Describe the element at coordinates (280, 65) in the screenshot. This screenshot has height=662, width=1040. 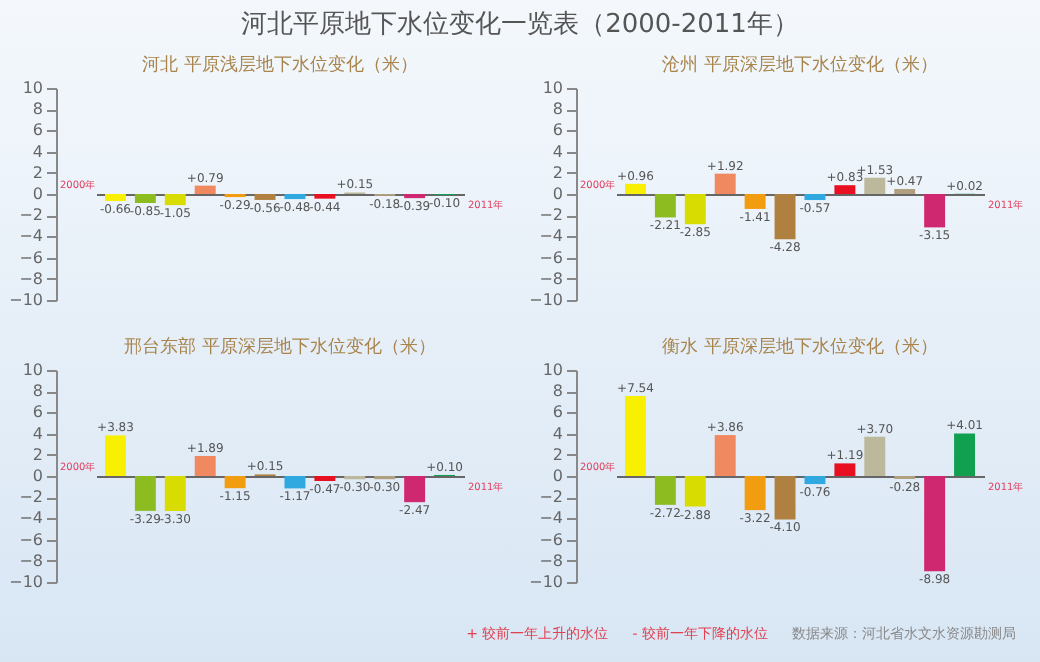
I see `chart-title: 河北 平原浅层地下水位变化（米）` at that location.